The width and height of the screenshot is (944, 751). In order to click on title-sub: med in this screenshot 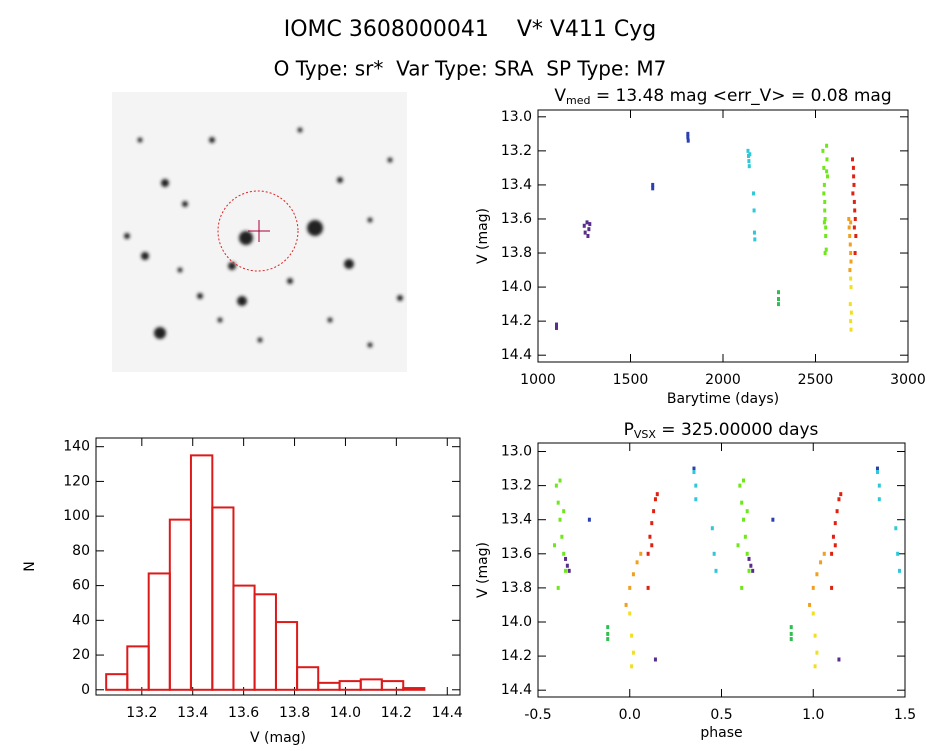, I will do `click(578, 100)`.